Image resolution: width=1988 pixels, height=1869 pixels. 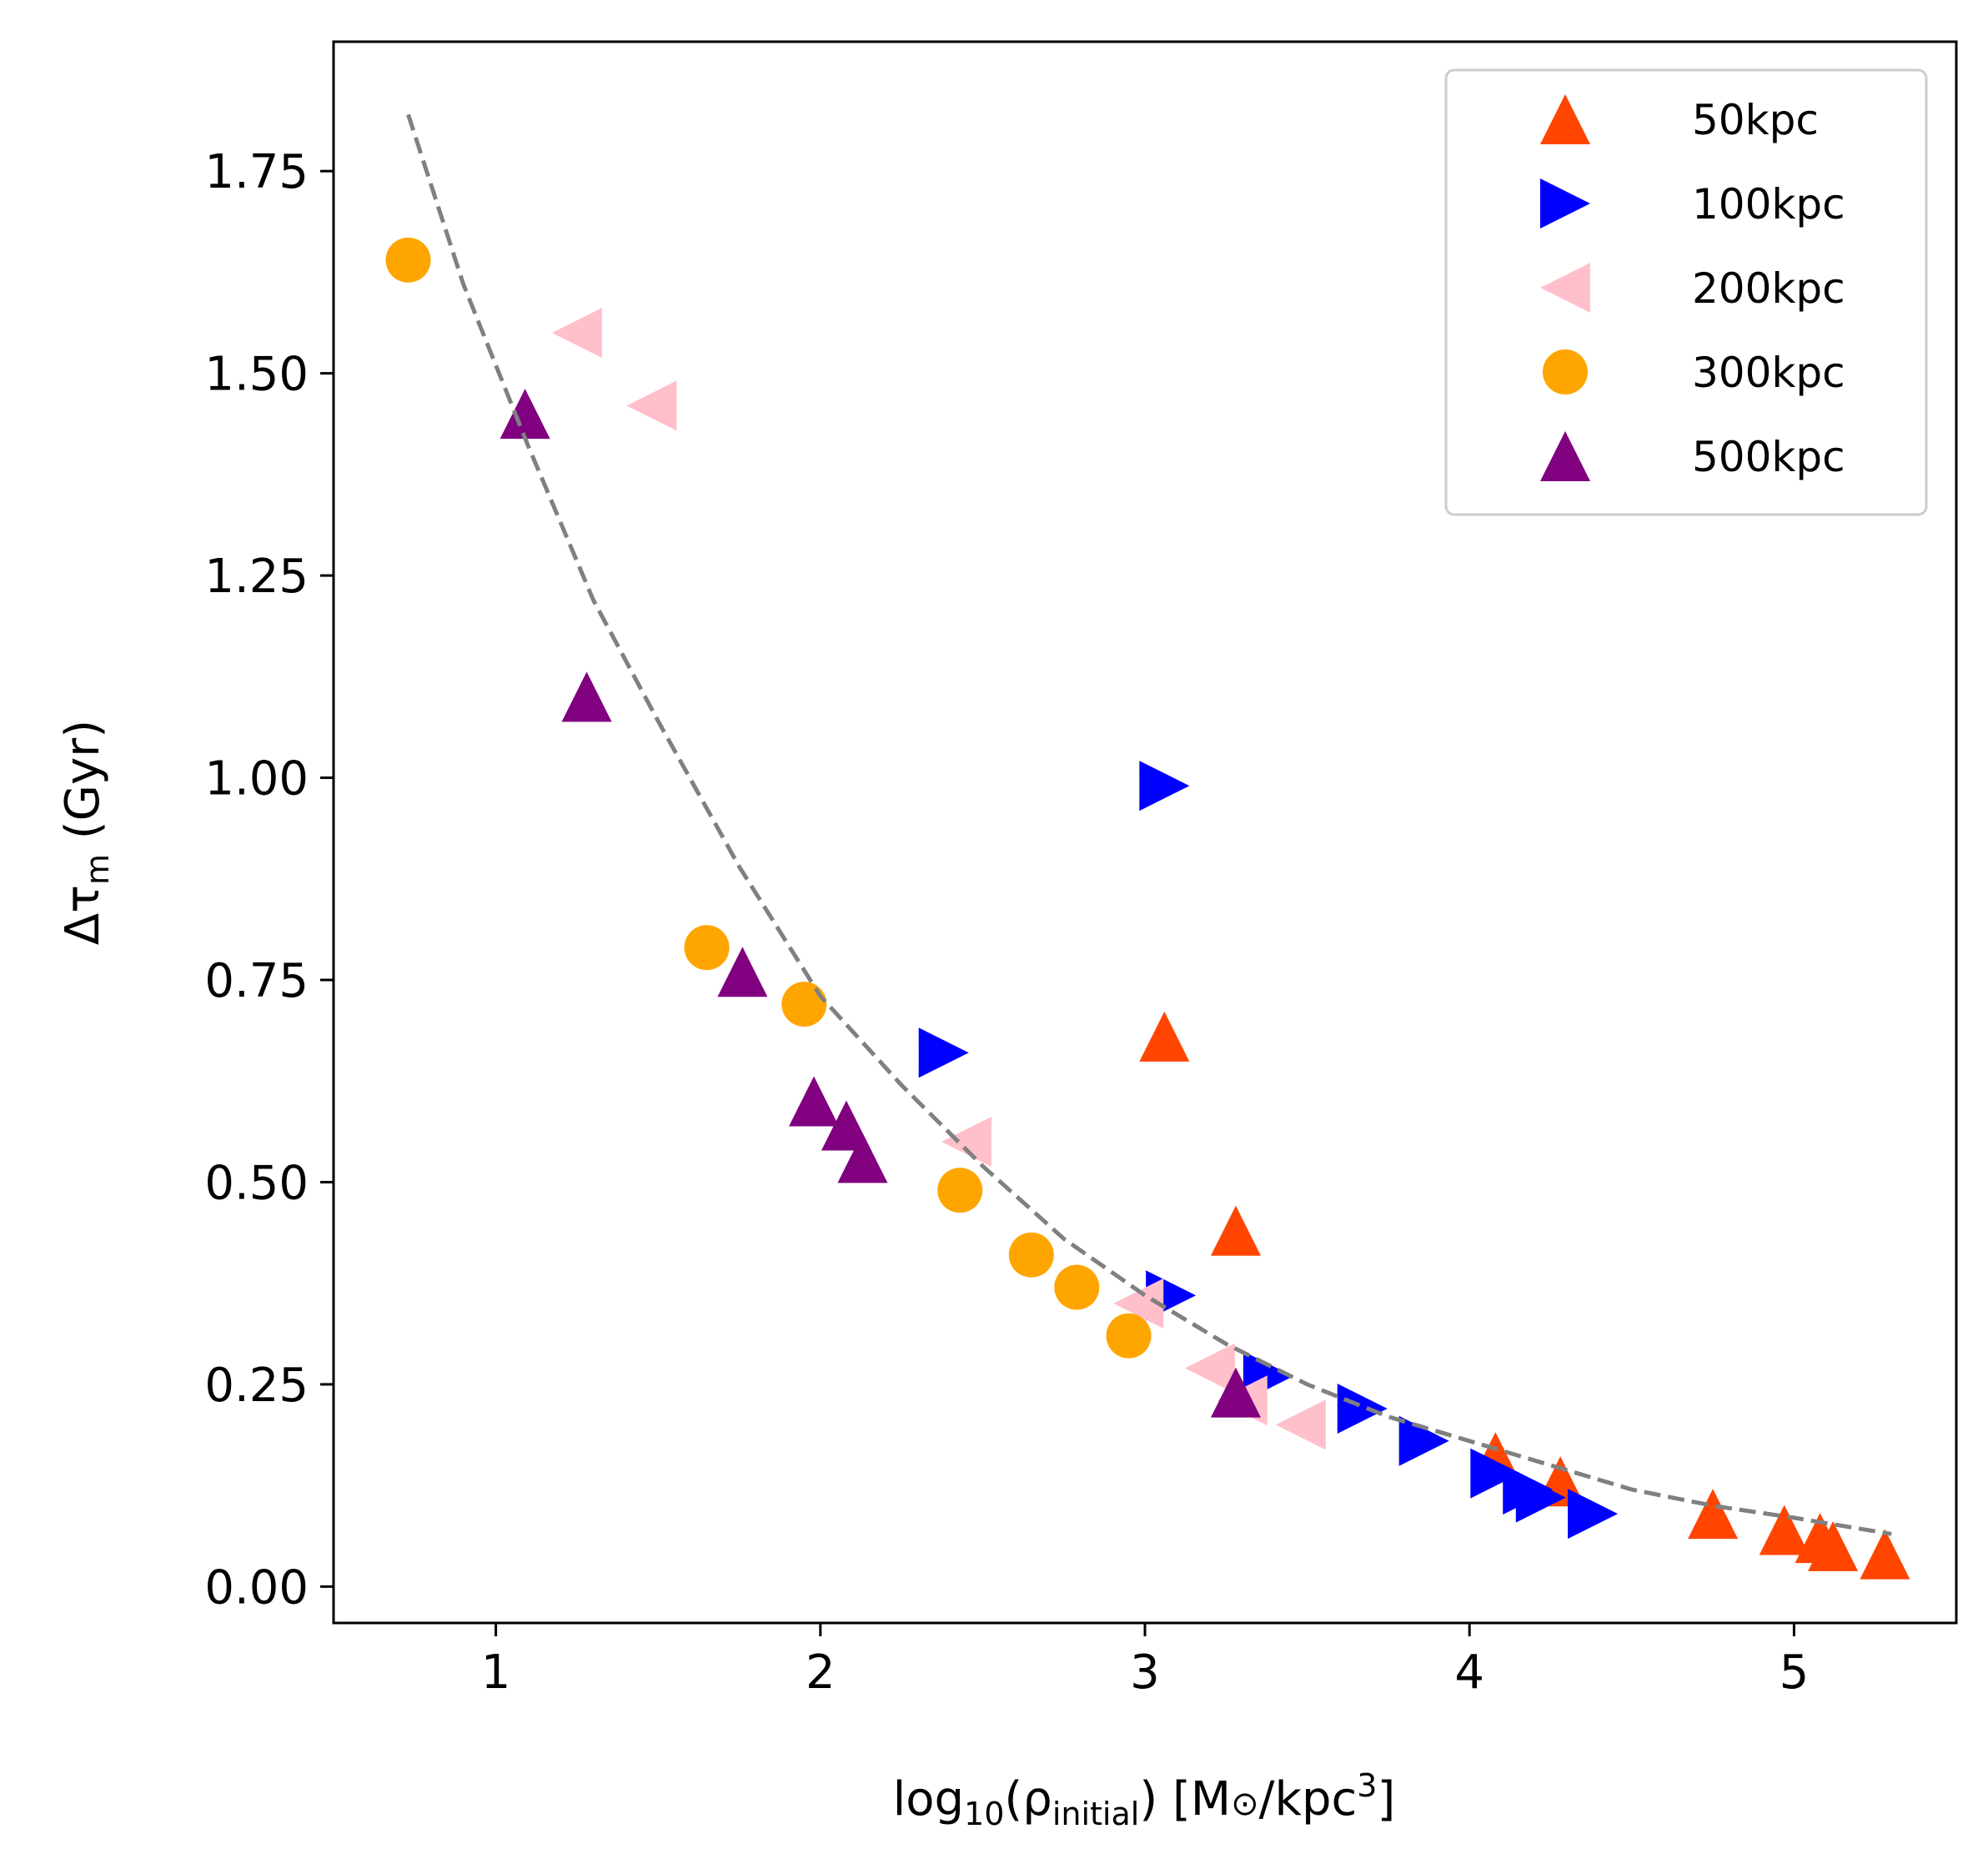 I want to click on y-axis-label: Δτm (Gyr), so click(x=86, y=833).